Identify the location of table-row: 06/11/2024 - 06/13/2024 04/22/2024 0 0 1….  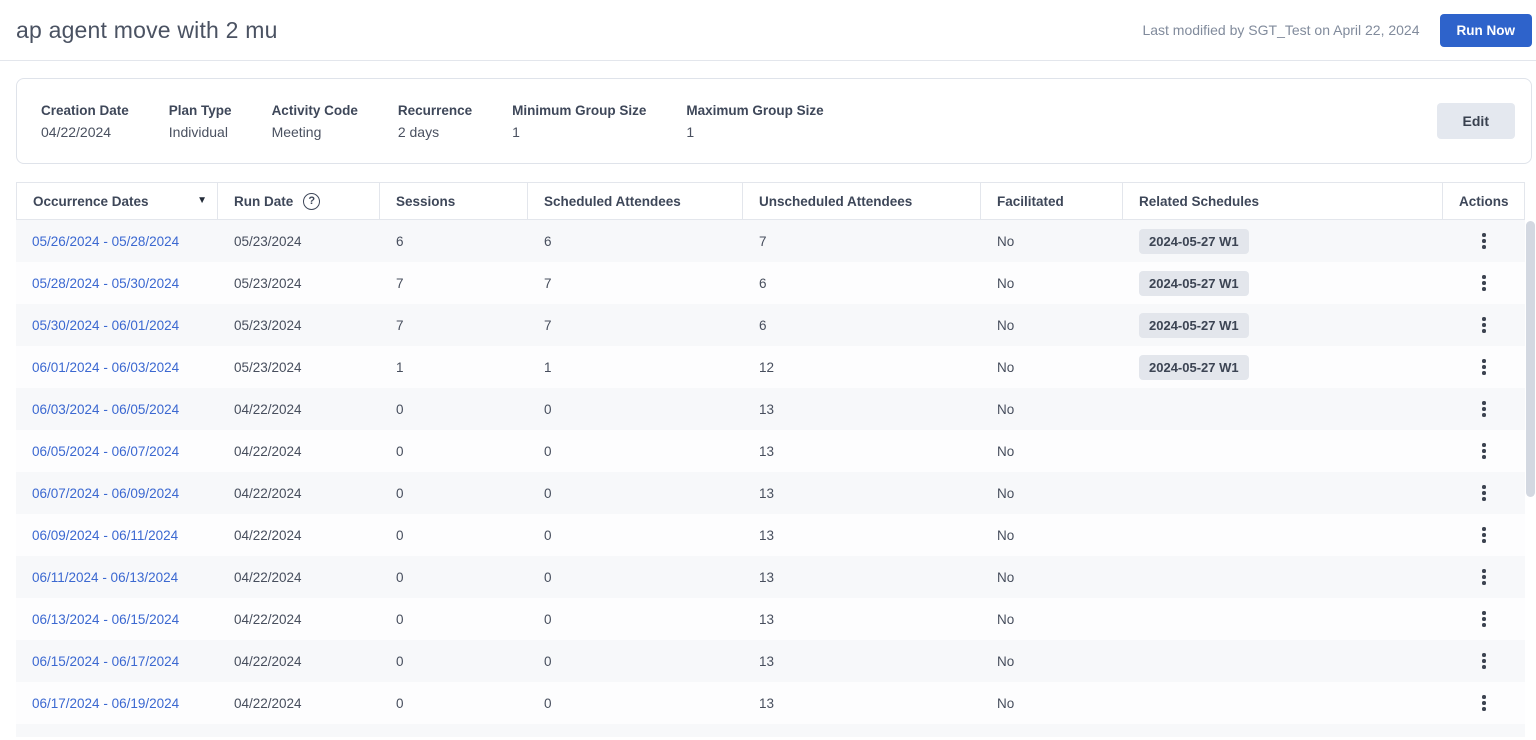
(770, 577).